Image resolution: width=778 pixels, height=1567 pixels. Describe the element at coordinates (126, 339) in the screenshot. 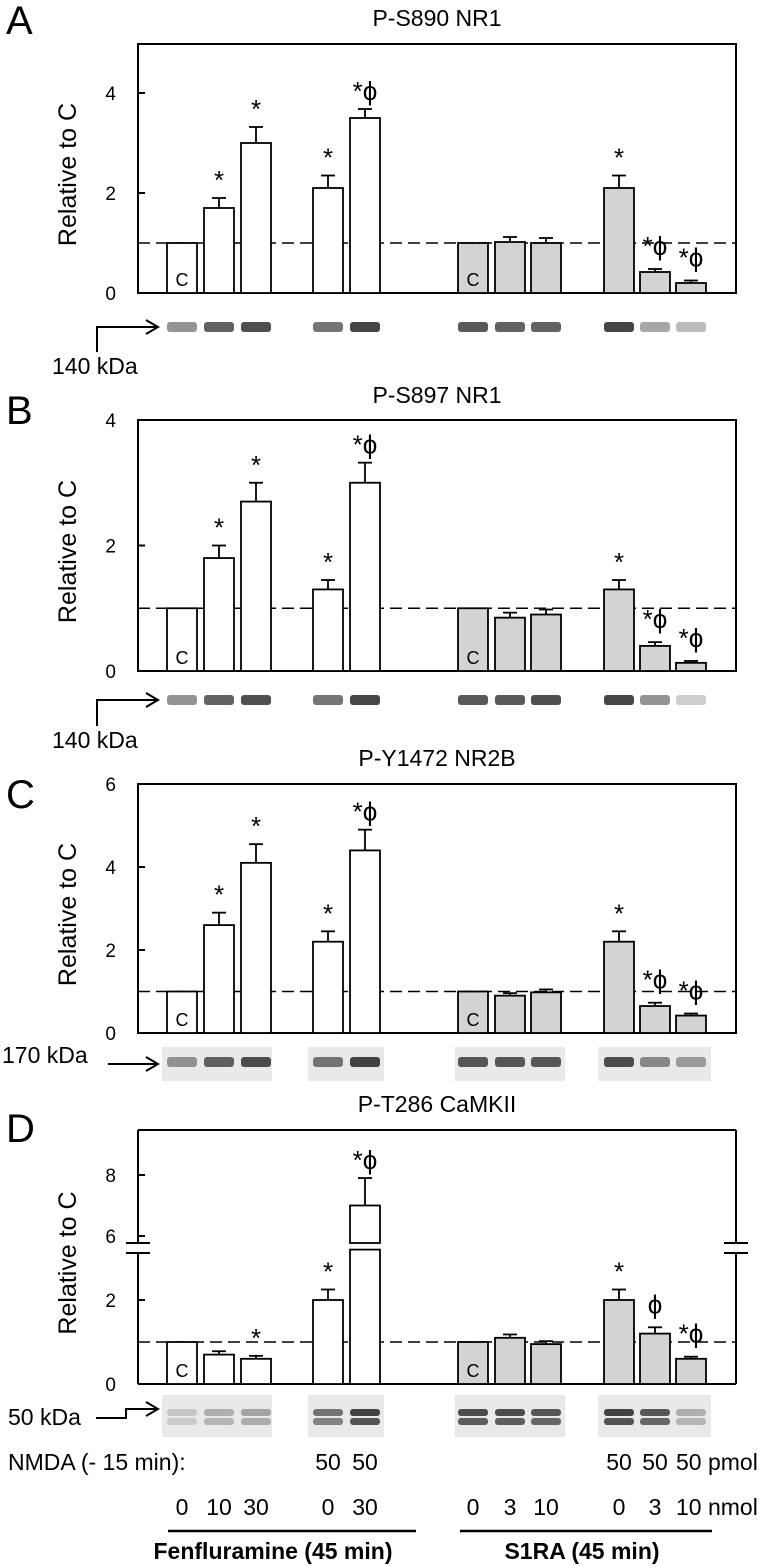

I see `blot-arrow` at that location.